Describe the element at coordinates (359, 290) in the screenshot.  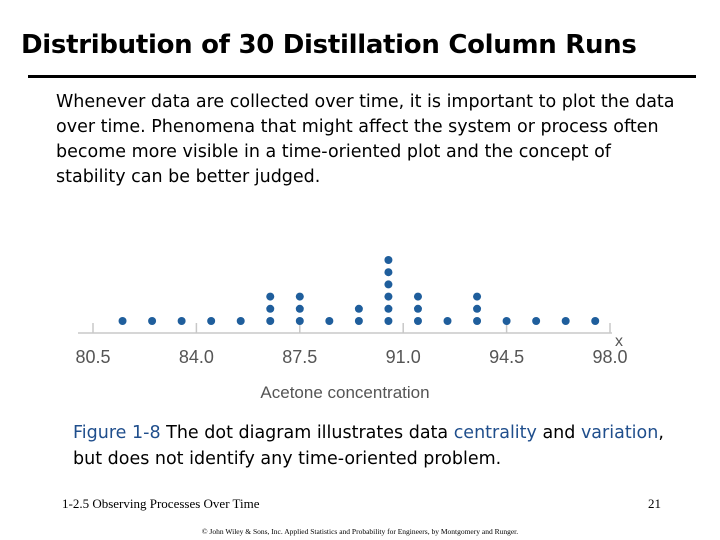
I see `data-dots` at that location.